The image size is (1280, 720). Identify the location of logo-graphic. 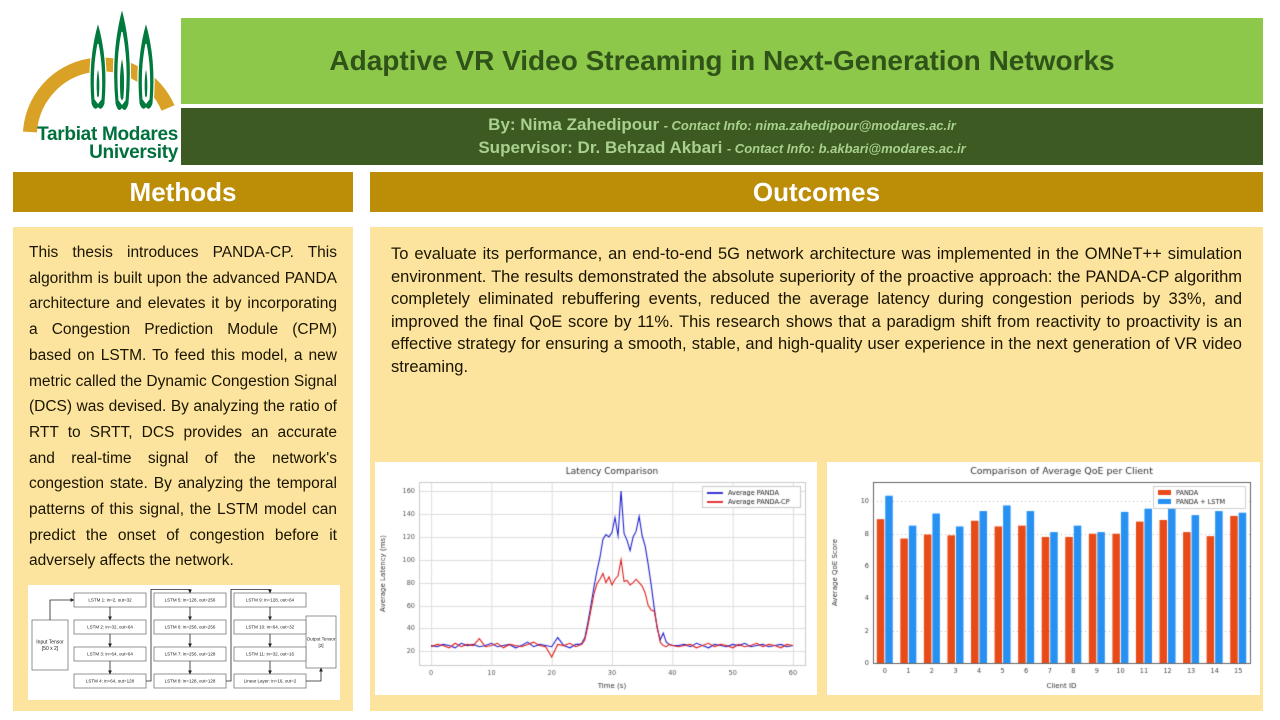
(99, 69).